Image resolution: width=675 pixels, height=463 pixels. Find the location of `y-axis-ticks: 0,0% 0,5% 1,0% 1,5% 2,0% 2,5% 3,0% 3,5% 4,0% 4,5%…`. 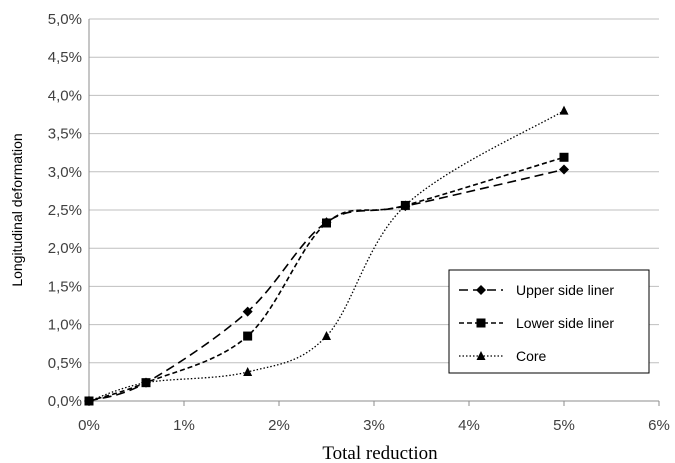

y-axis-ticks: 0,0% 0,5% 1,0% 1,5% 2,0% 2,5% 3,0% 3,5% 4,0% 4,5%… is located at coordinates (65, 210).